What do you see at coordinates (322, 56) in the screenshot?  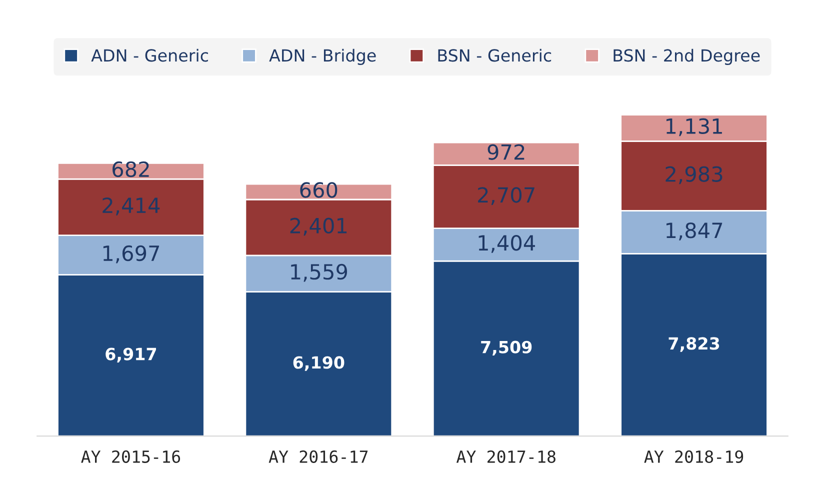 I see `legend-label: ADN - Bridge` at bounding box center [322, 56].